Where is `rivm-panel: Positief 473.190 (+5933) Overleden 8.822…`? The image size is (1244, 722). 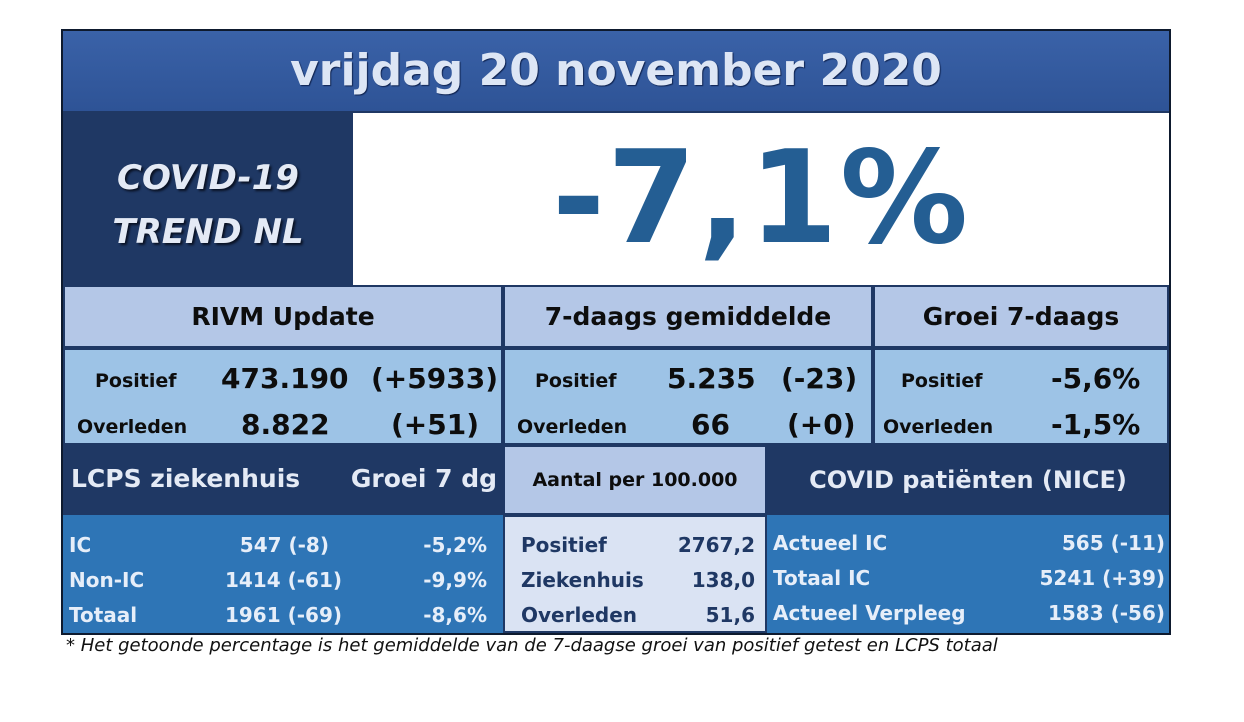 rivm-panel: Positief 473.190 (+5933) Overleden 8.822… is located at coordinates (283, 396).